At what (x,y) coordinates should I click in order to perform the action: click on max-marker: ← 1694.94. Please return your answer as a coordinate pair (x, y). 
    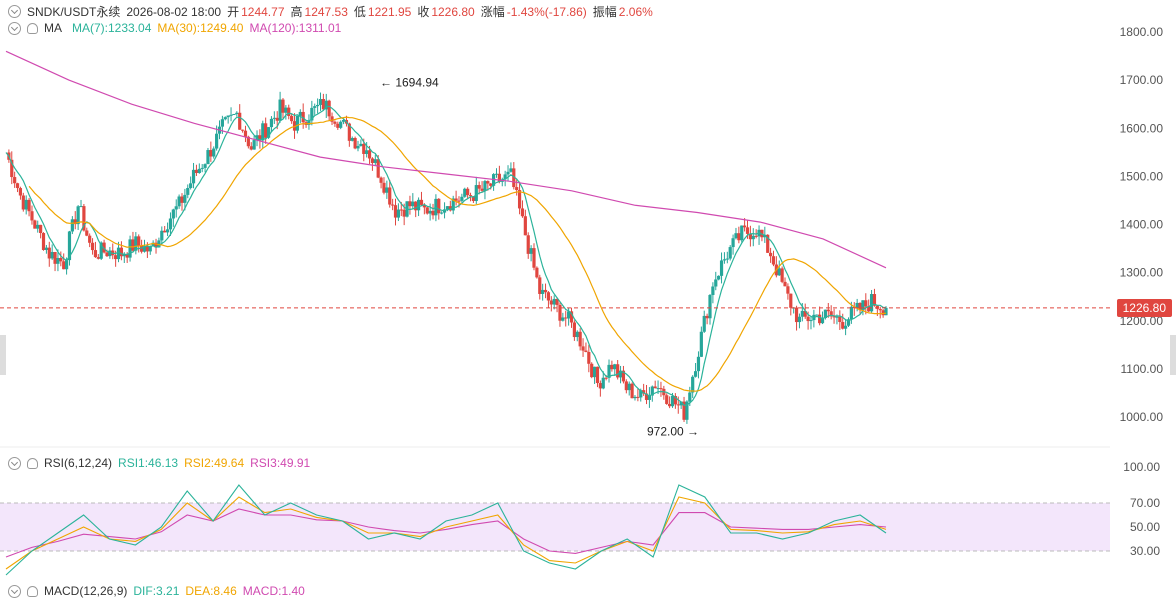
    Looking at the image, I should click on (409, 83).